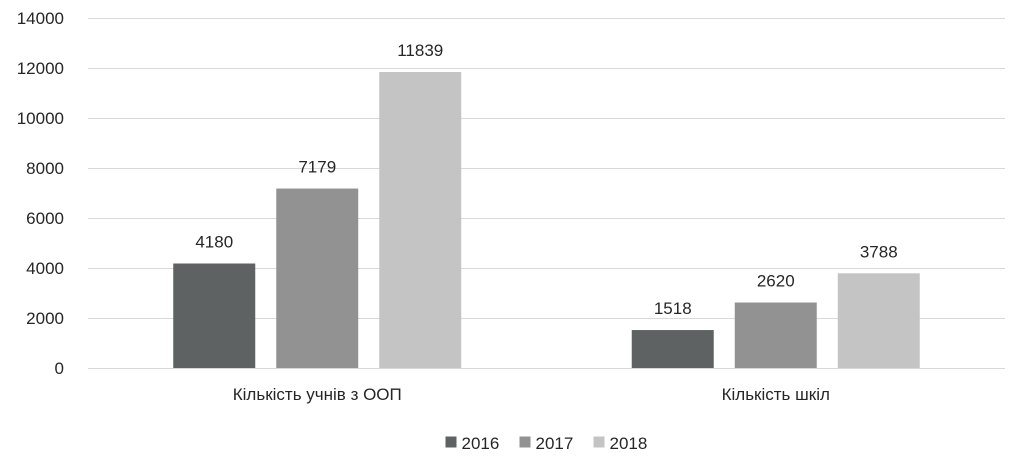 Image resolution: width=1013 pixels, height=461 pixels. What do you see at coordinates (420, 50) in the screenshot?
I see `data-label: 11839` at bounding box center [420, 50].